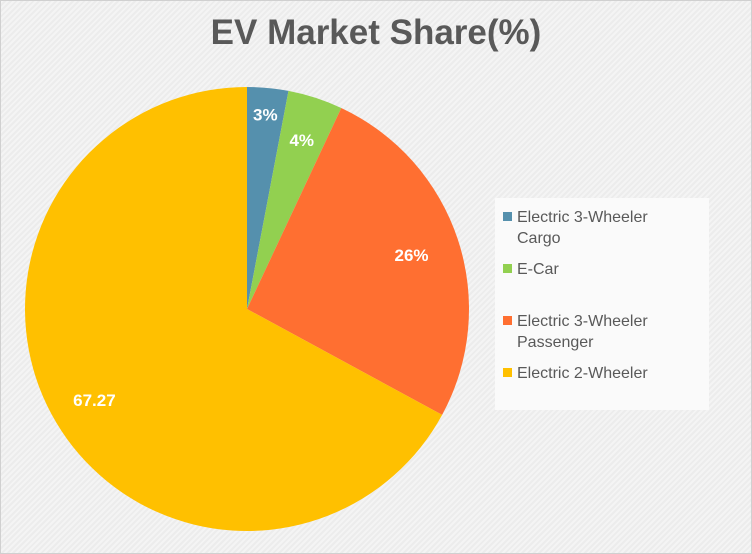 The image size is (752, 554). Describe the element at coordinates (301, 140) in the screenshot. I see `data-label: 4%` at that location.